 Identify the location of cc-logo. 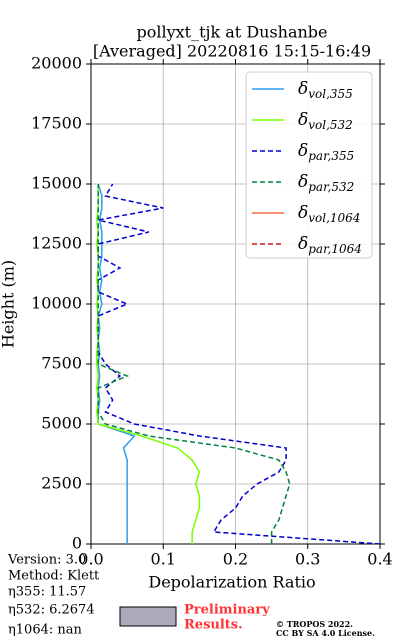
(148, 616).